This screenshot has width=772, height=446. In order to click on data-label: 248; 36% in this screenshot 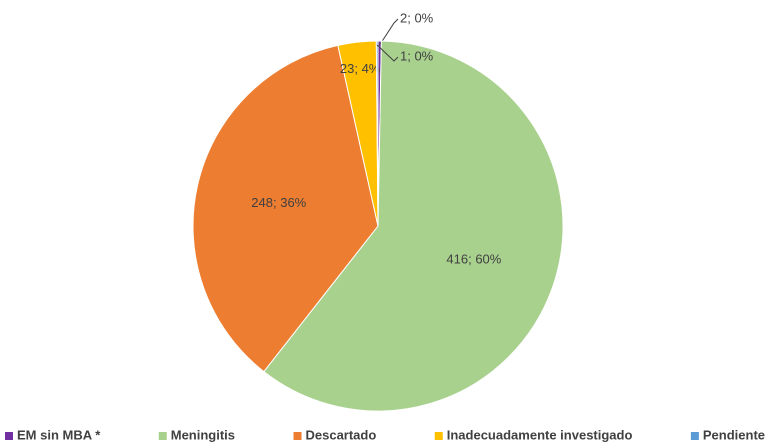, I will do `click(278, 202)`.